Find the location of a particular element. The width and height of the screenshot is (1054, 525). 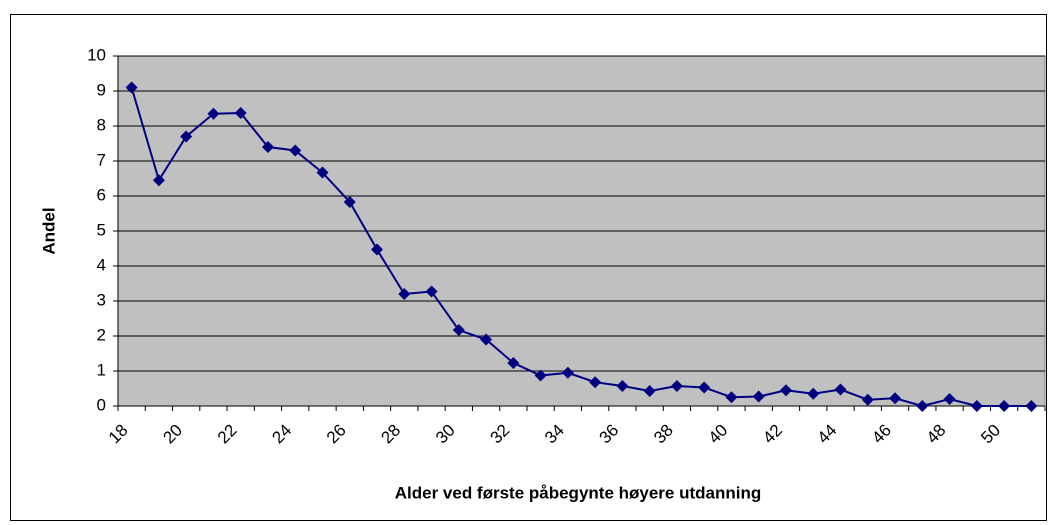

y-tick-label: 3 is located at coordinates (101, 299).